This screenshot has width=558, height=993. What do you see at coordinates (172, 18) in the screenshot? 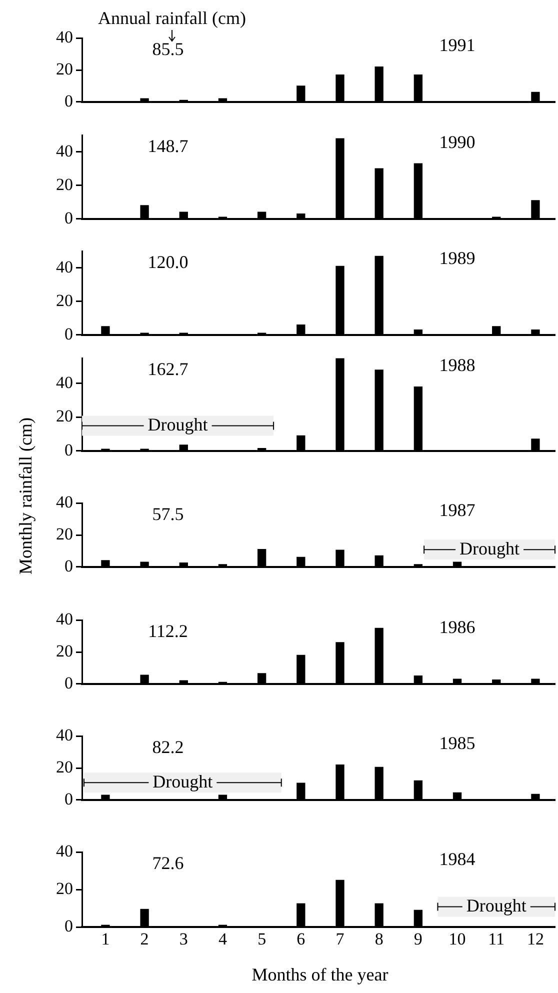
I see `chart-title: Annual rainfall (cm)` at bounding box center [172, 18].